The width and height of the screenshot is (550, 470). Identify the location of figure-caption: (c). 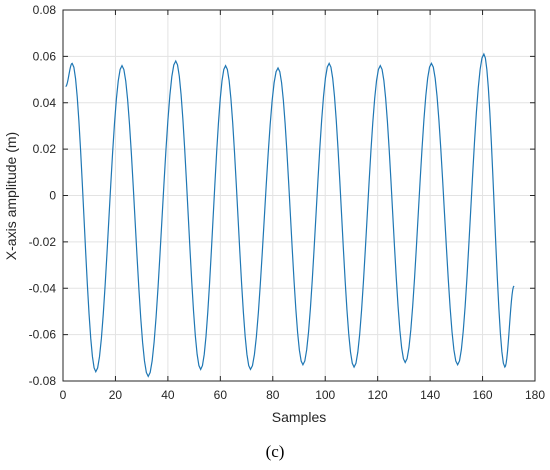
(275, 452).